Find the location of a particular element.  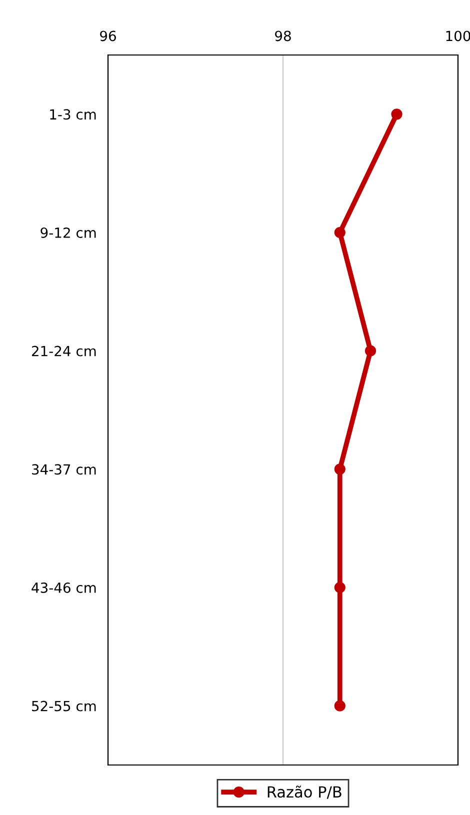

legend-label: Razão P/B is located at coordinates (305, 792).